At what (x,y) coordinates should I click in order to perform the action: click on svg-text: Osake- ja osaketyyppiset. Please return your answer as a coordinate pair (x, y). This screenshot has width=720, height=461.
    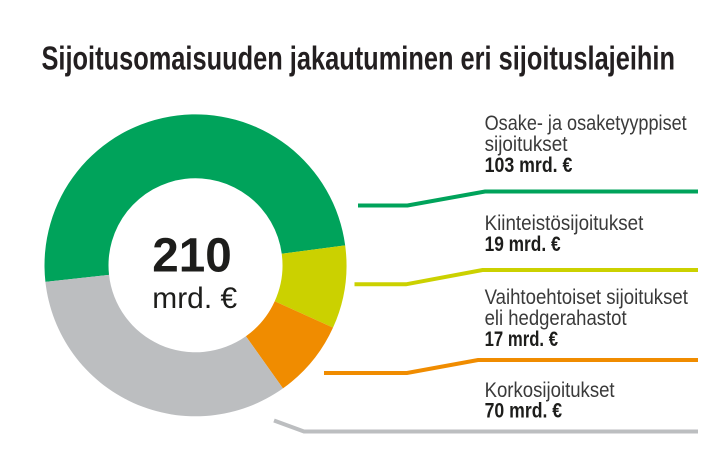
    Looking at the image, I should click on (586, 123).